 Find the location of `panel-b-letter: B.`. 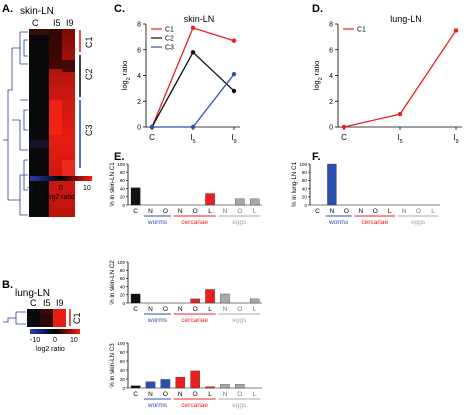

panel-b-letter: B. is located at coordinates (7, 285).